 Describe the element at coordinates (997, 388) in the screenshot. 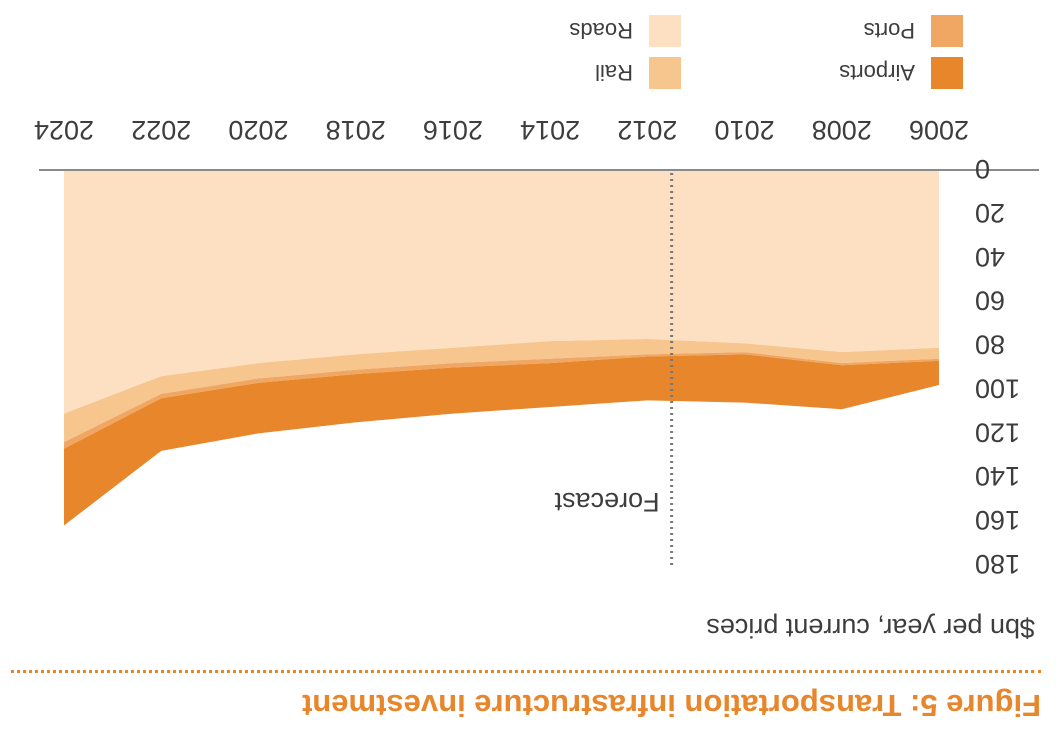

I see `y-tick-label: 100` at that location.